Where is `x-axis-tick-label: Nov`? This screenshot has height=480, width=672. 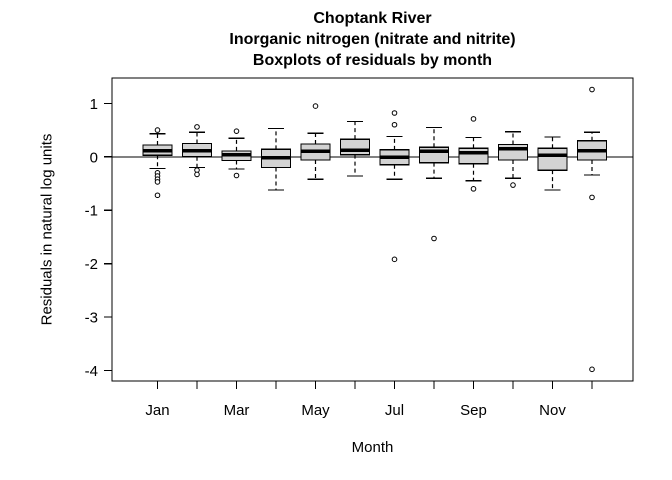 x-axis-tick-label: Nov is located at coordinates (552, 410).